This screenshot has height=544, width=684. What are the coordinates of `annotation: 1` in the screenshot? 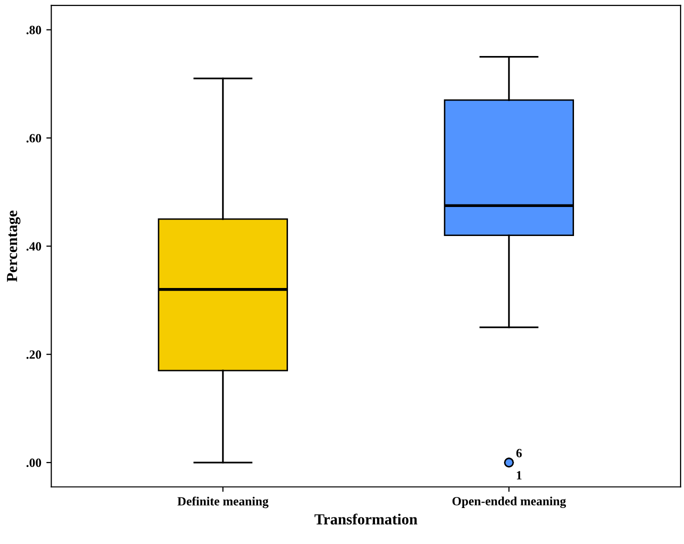 It's located at (519, 475).